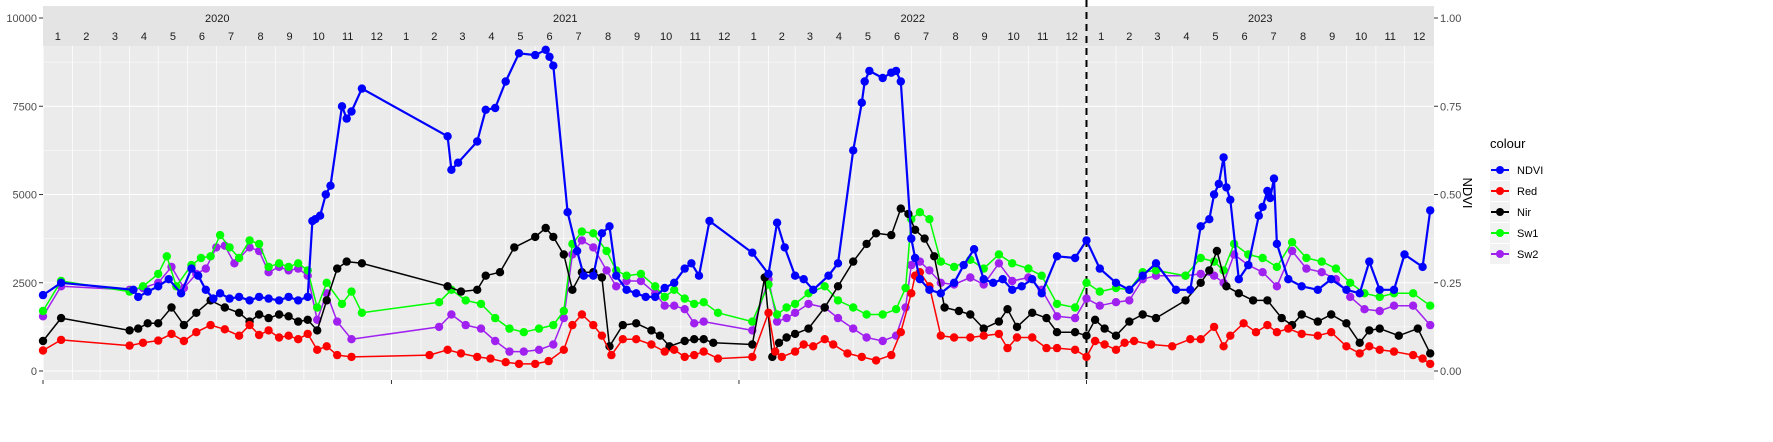  What do you see at coordinates (1527, 192) in the screenshot?
I see `legend-label: Red` at bounding box center [1527, 192].